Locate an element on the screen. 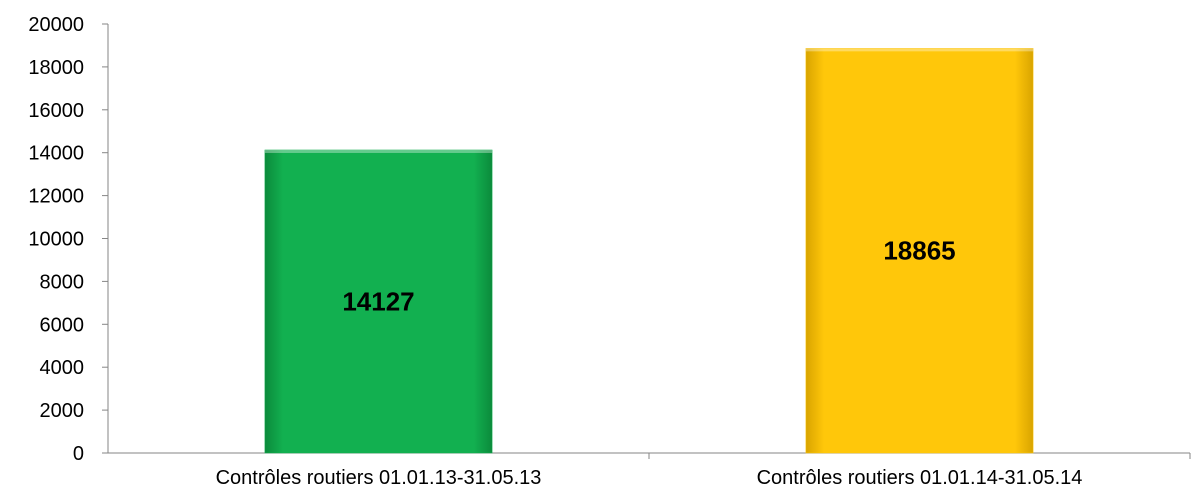 The width and height of the screenshot is (1194, 497). y-tick-label: 10000 is located at coordinates (56, 240).